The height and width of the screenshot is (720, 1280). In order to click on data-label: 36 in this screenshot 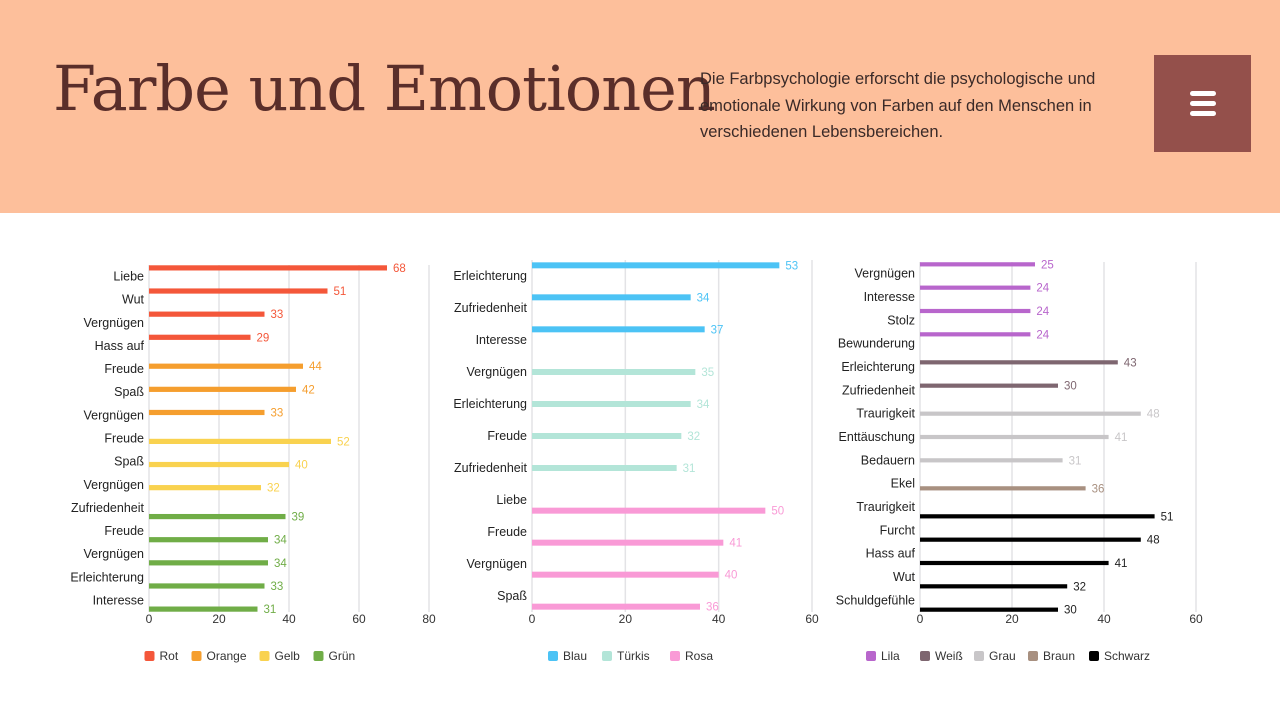, I will do `click(712, 608)`.